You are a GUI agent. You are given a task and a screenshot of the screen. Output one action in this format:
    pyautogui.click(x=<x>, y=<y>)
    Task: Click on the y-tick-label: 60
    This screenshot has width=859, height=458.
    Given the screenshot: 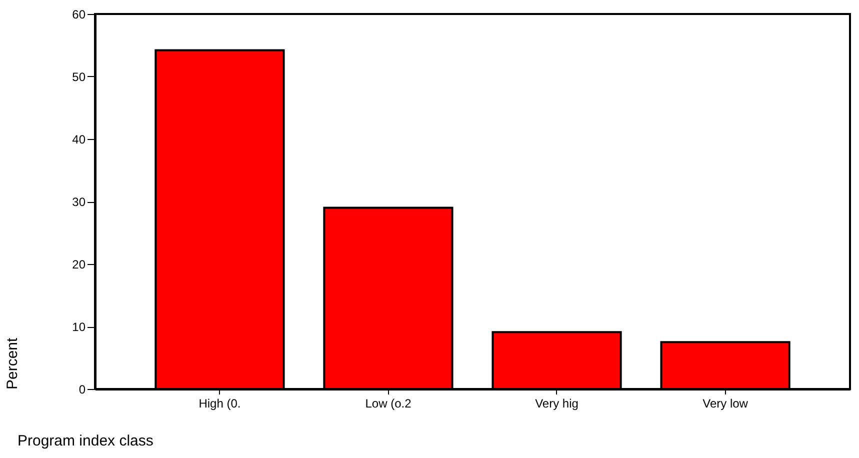 What is the action you would take?
    pyautogui.click(x=79, y=15)
    